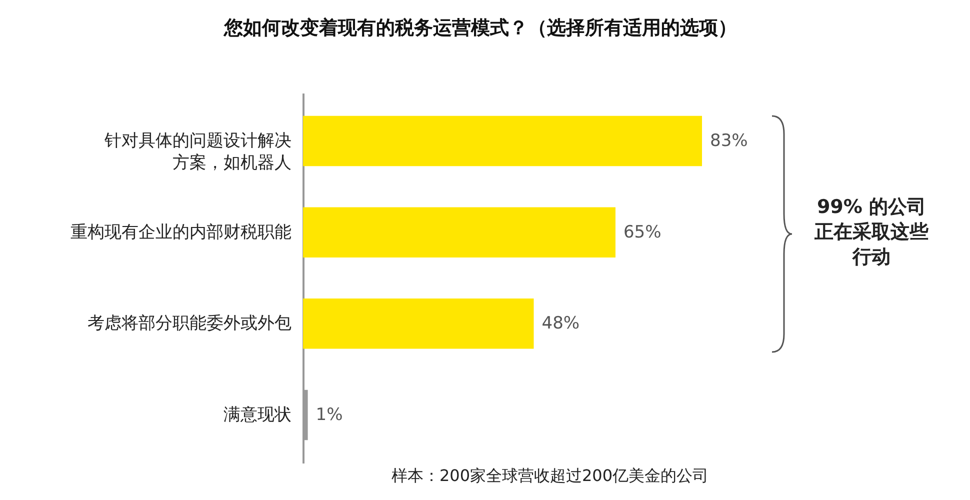 The width and height of the screenshot is (970, 500). I want to click on text: 99% 的公司正在采取这些行动, so click(872, 232).